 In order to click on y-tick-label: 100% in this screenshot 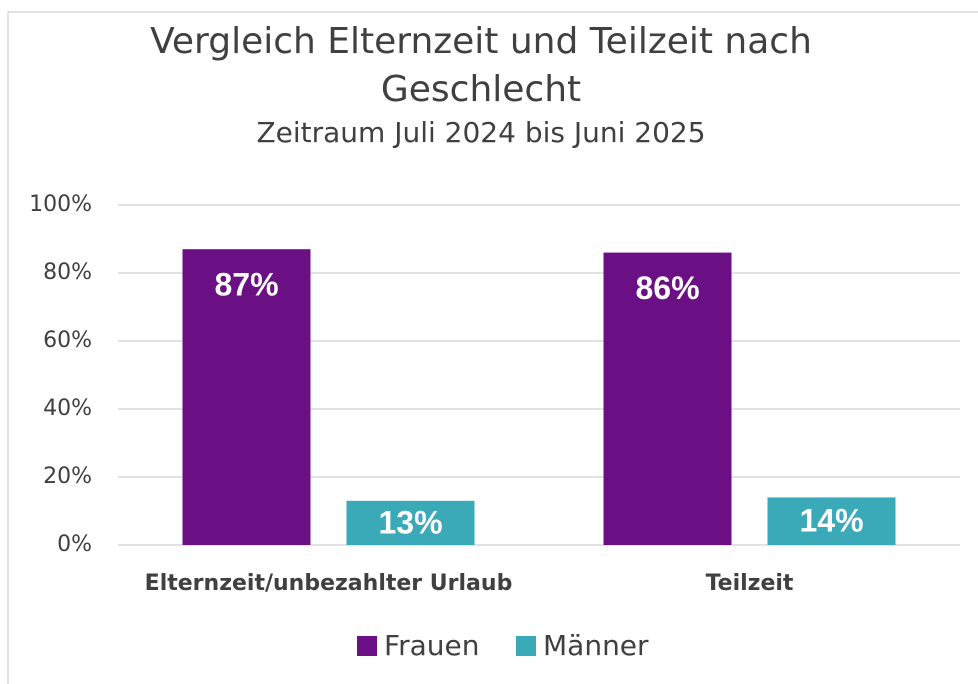, I will do `click(60, 204)`.